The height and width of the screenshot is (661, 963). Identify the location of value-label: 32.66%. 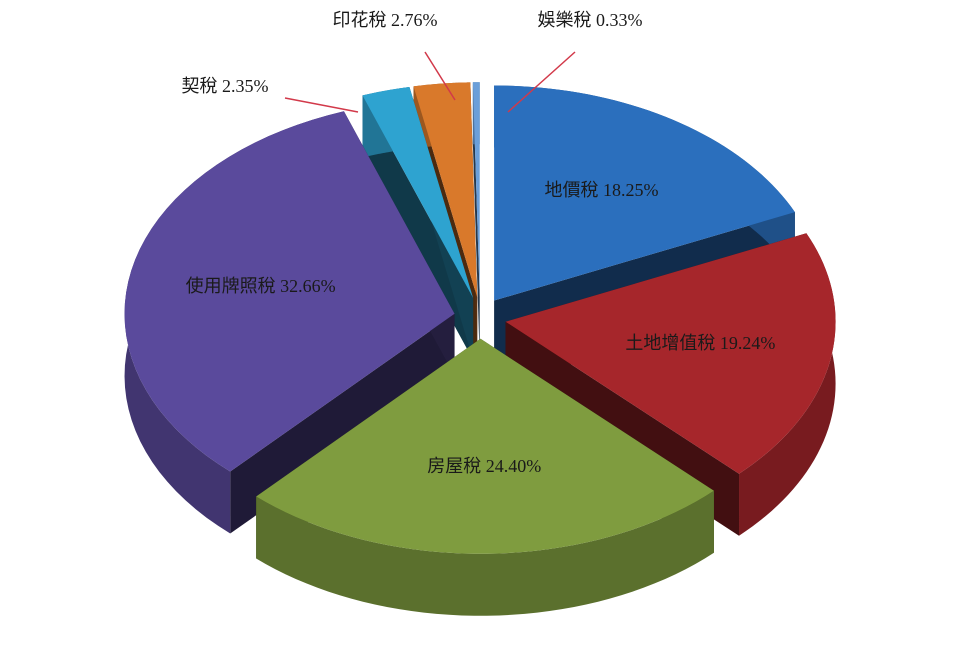
(308, 286).